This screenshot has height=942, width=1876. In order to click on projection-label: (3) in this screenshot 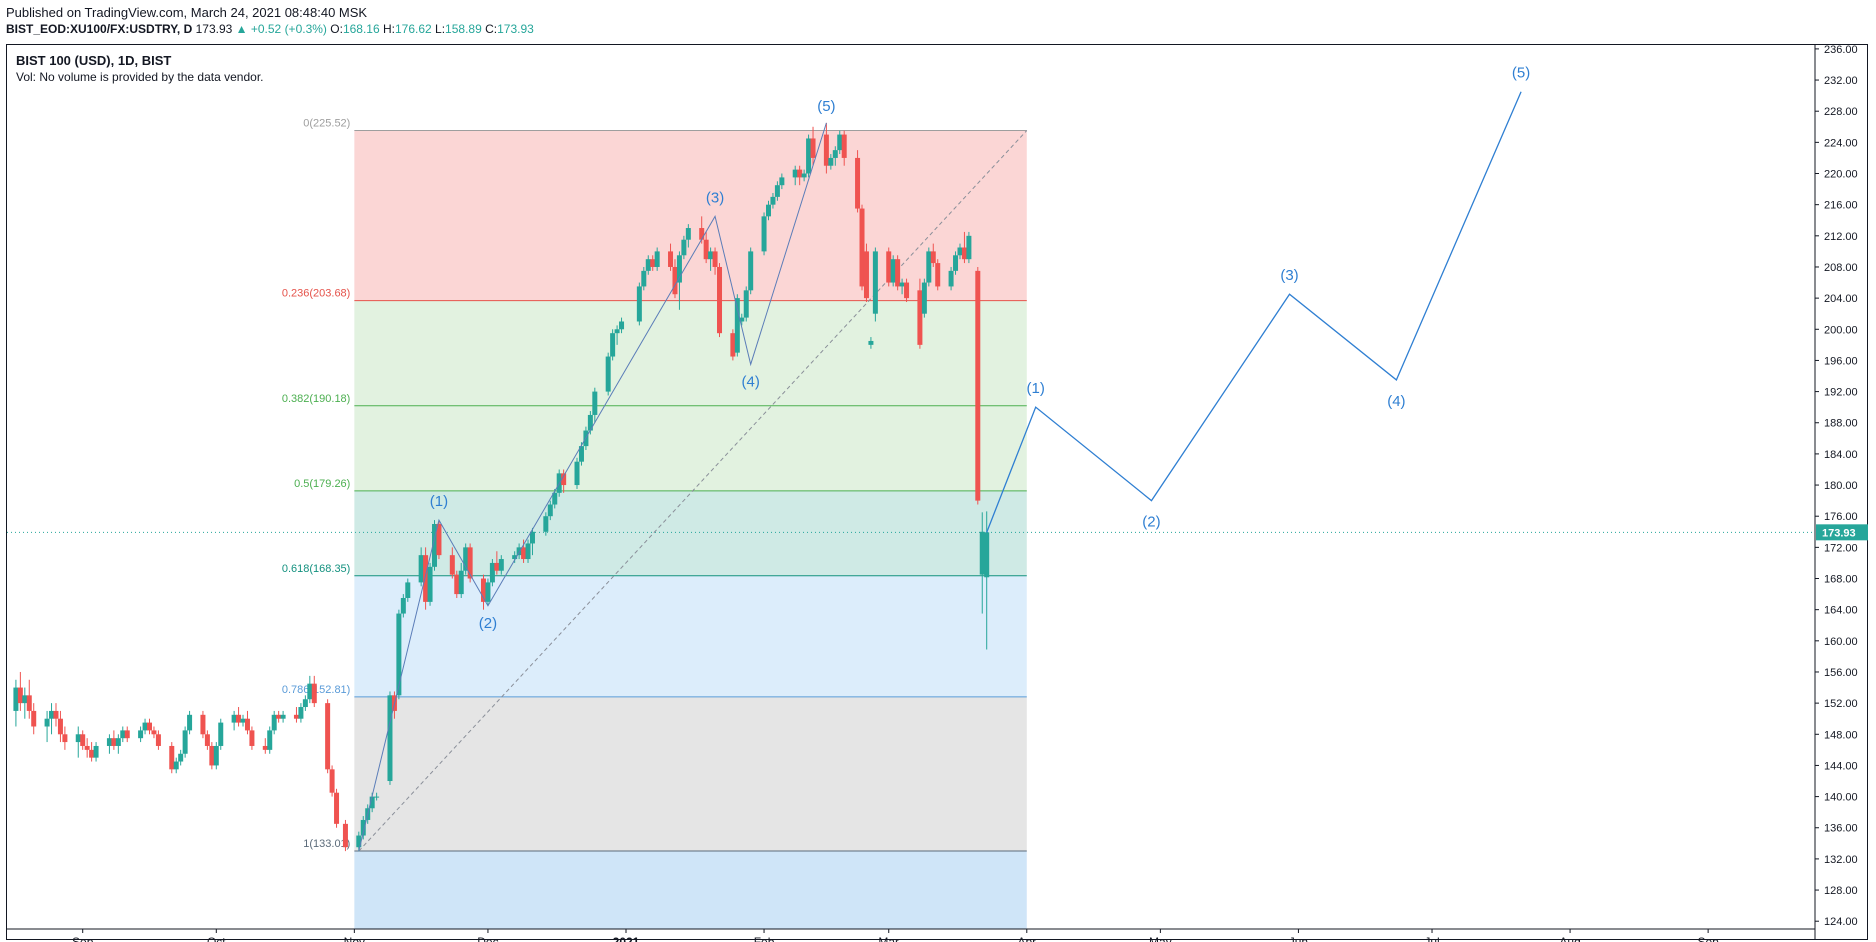, I will do `click(1289, 275)`.